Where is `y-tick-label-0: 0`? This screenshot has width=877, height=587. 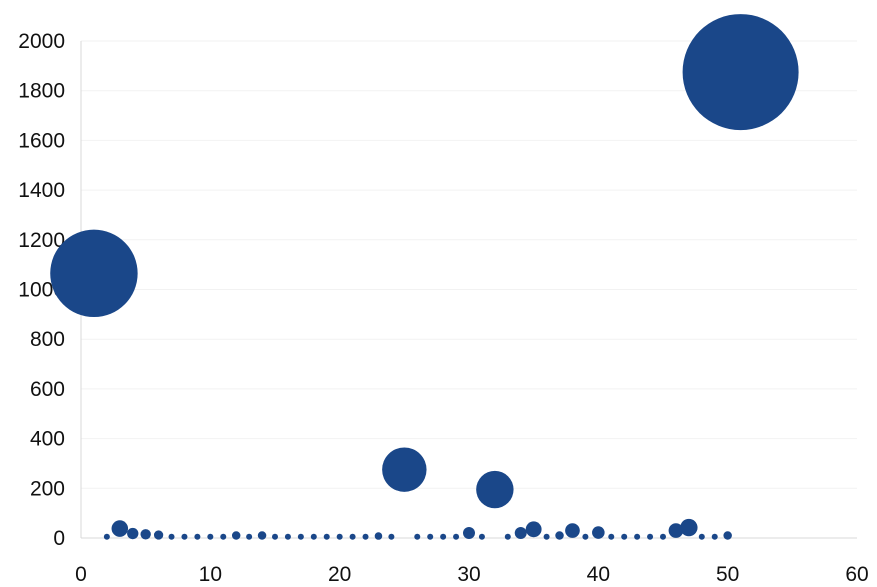 y-tick-label-0: 0 is located at coordinates (59, 538).